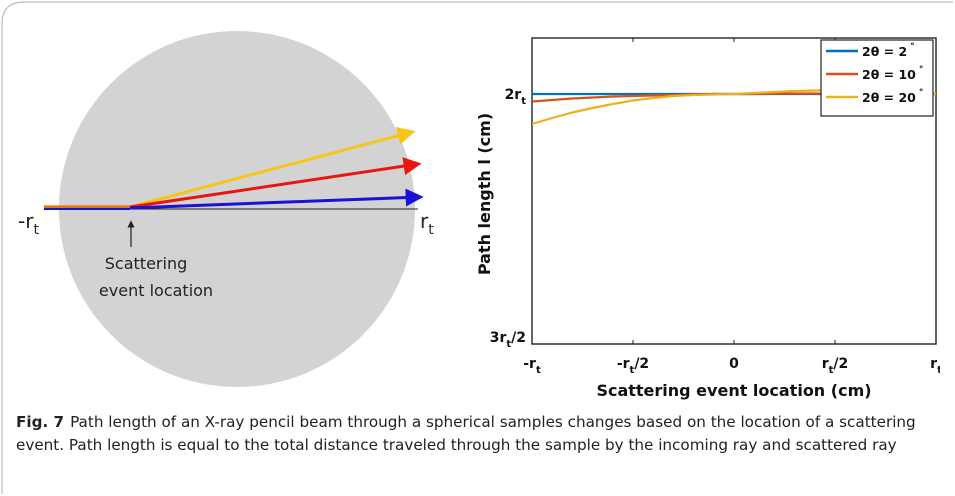  I want to click on x-axis-label: Scattering event location (cm), so click(733, 390).